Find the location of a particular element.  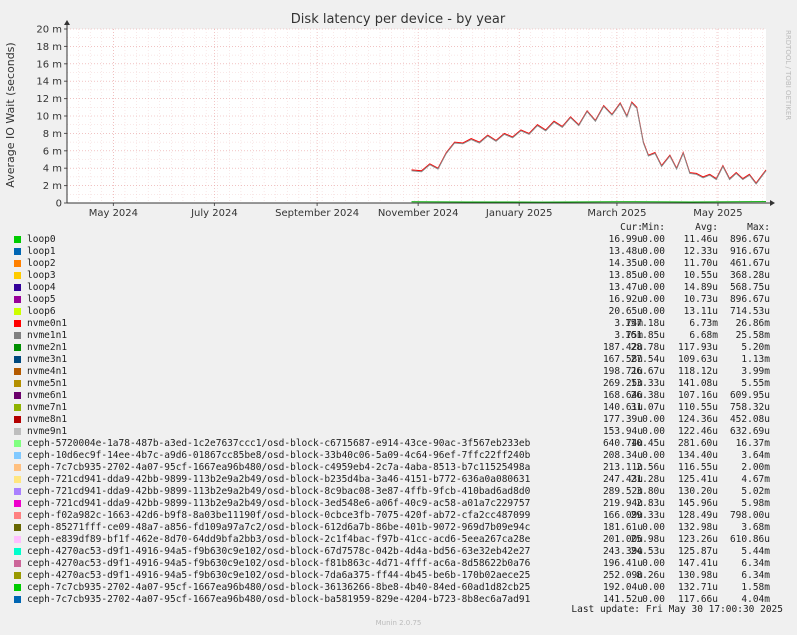

legend-value-avg: 130.98u is located at coordinates (697, 575).